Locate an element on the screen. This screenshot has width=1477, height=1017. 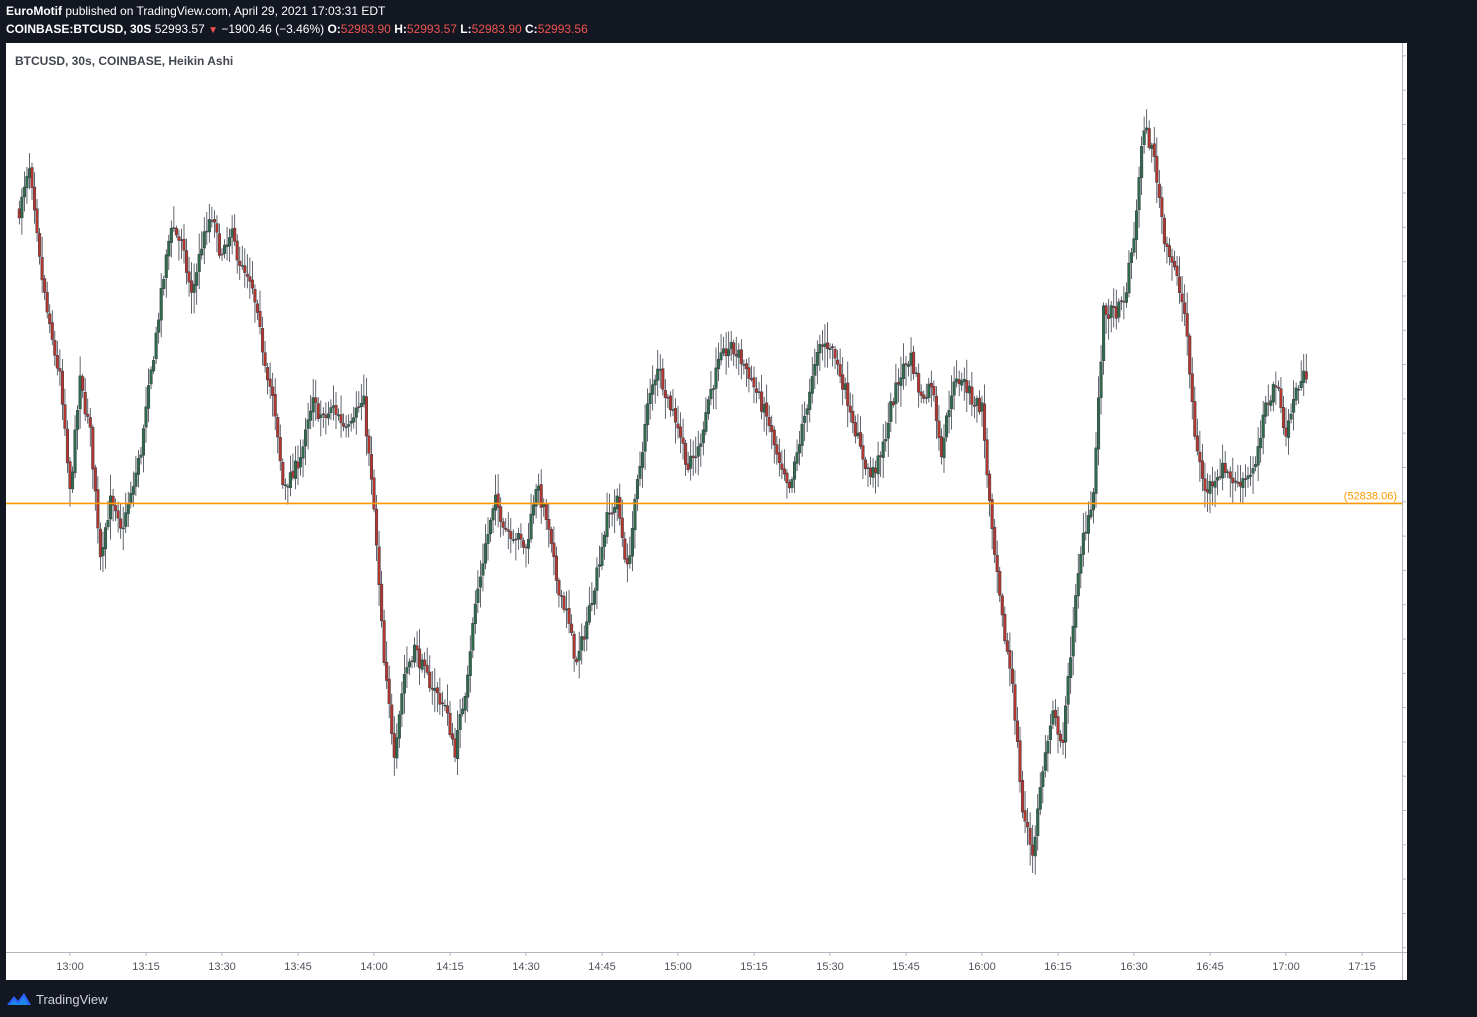
footer-brand: TradingView is located at coordinates (72, 999).